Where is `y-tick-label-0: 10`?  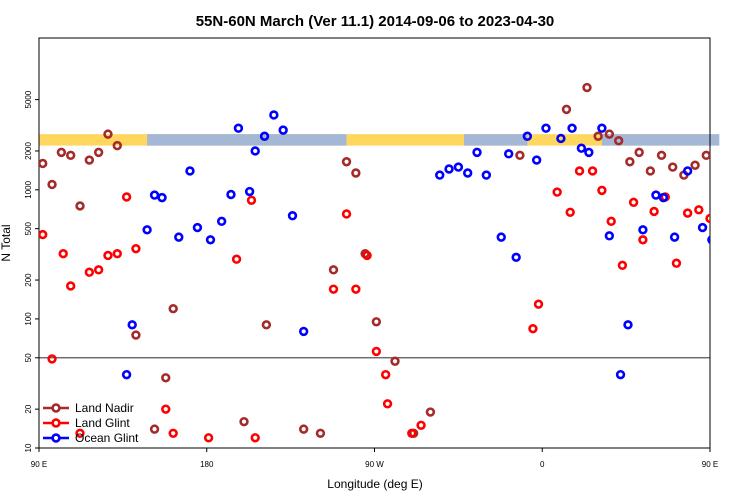
y-tick-label-0: 10 is located at coordinates (28, 447).